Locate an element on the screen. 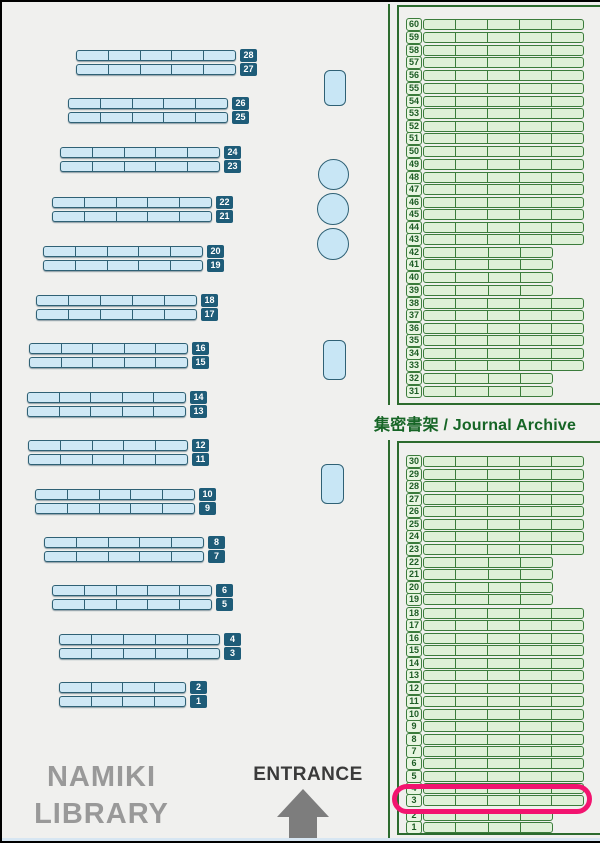 The image size is (600, 843). library-name-line1: NAMIKI is located at coordinates (101, 777).